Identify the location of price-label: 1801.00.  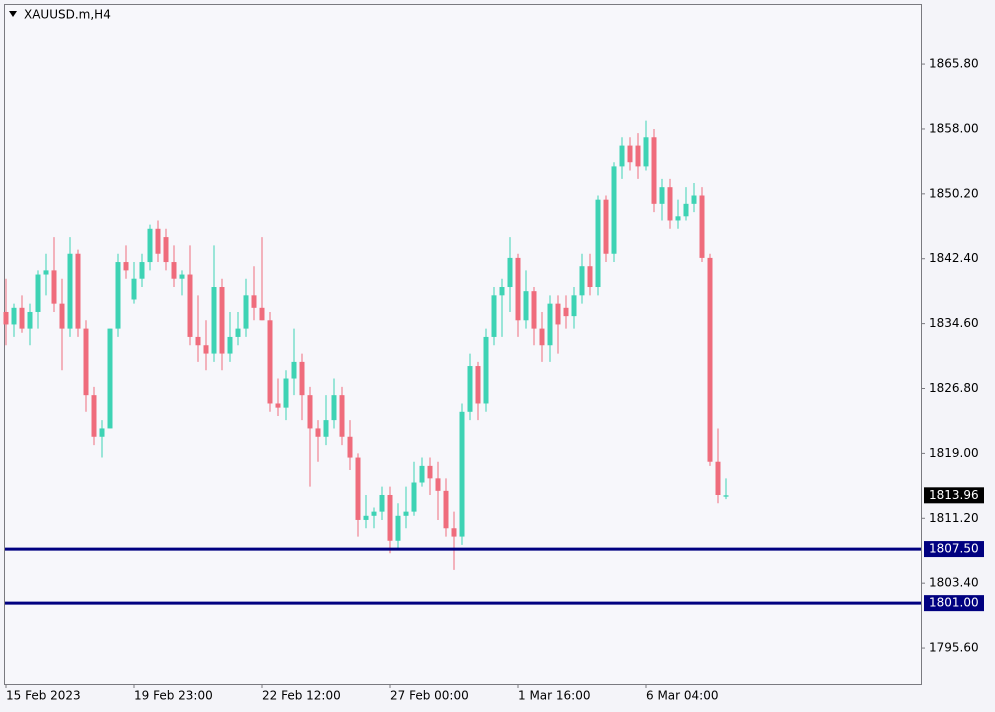
(954, 603).